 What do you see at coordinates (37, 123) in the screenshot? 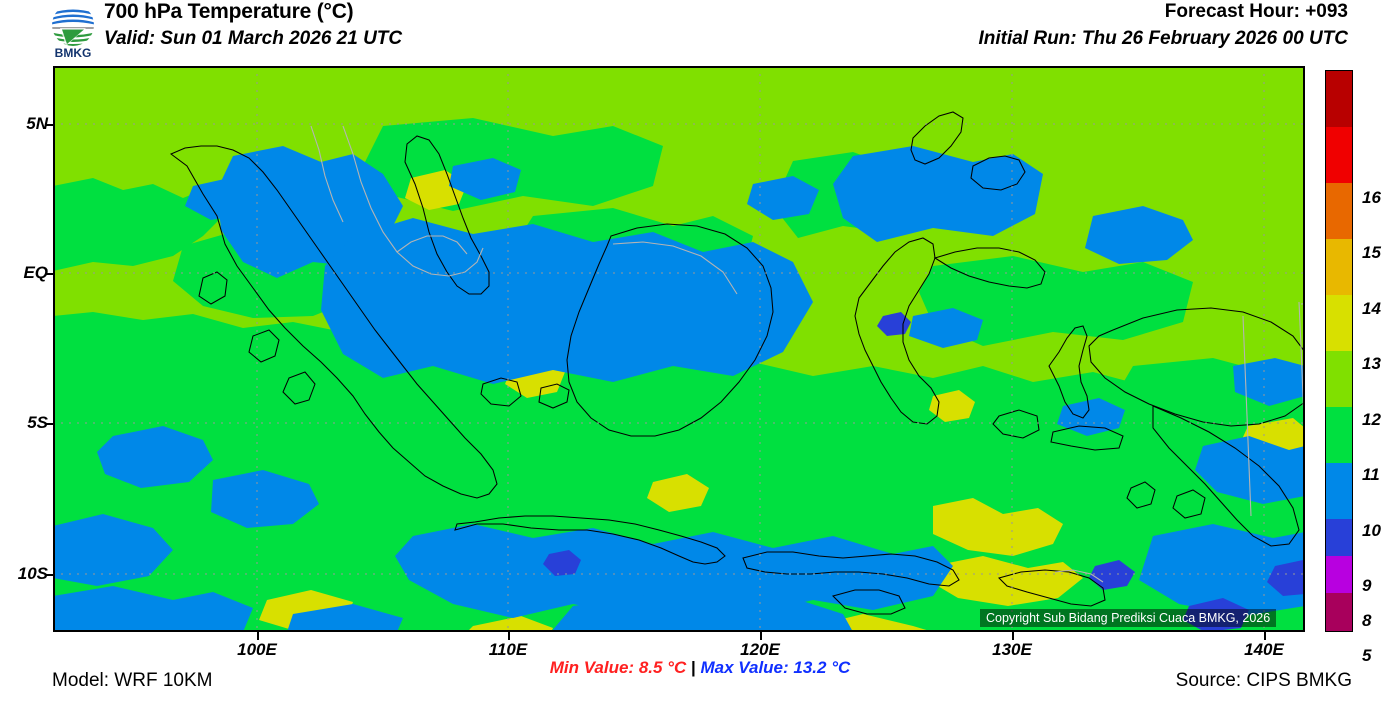
I see `y-axis-label-5n: 5N` at bounding box center [37, 123].